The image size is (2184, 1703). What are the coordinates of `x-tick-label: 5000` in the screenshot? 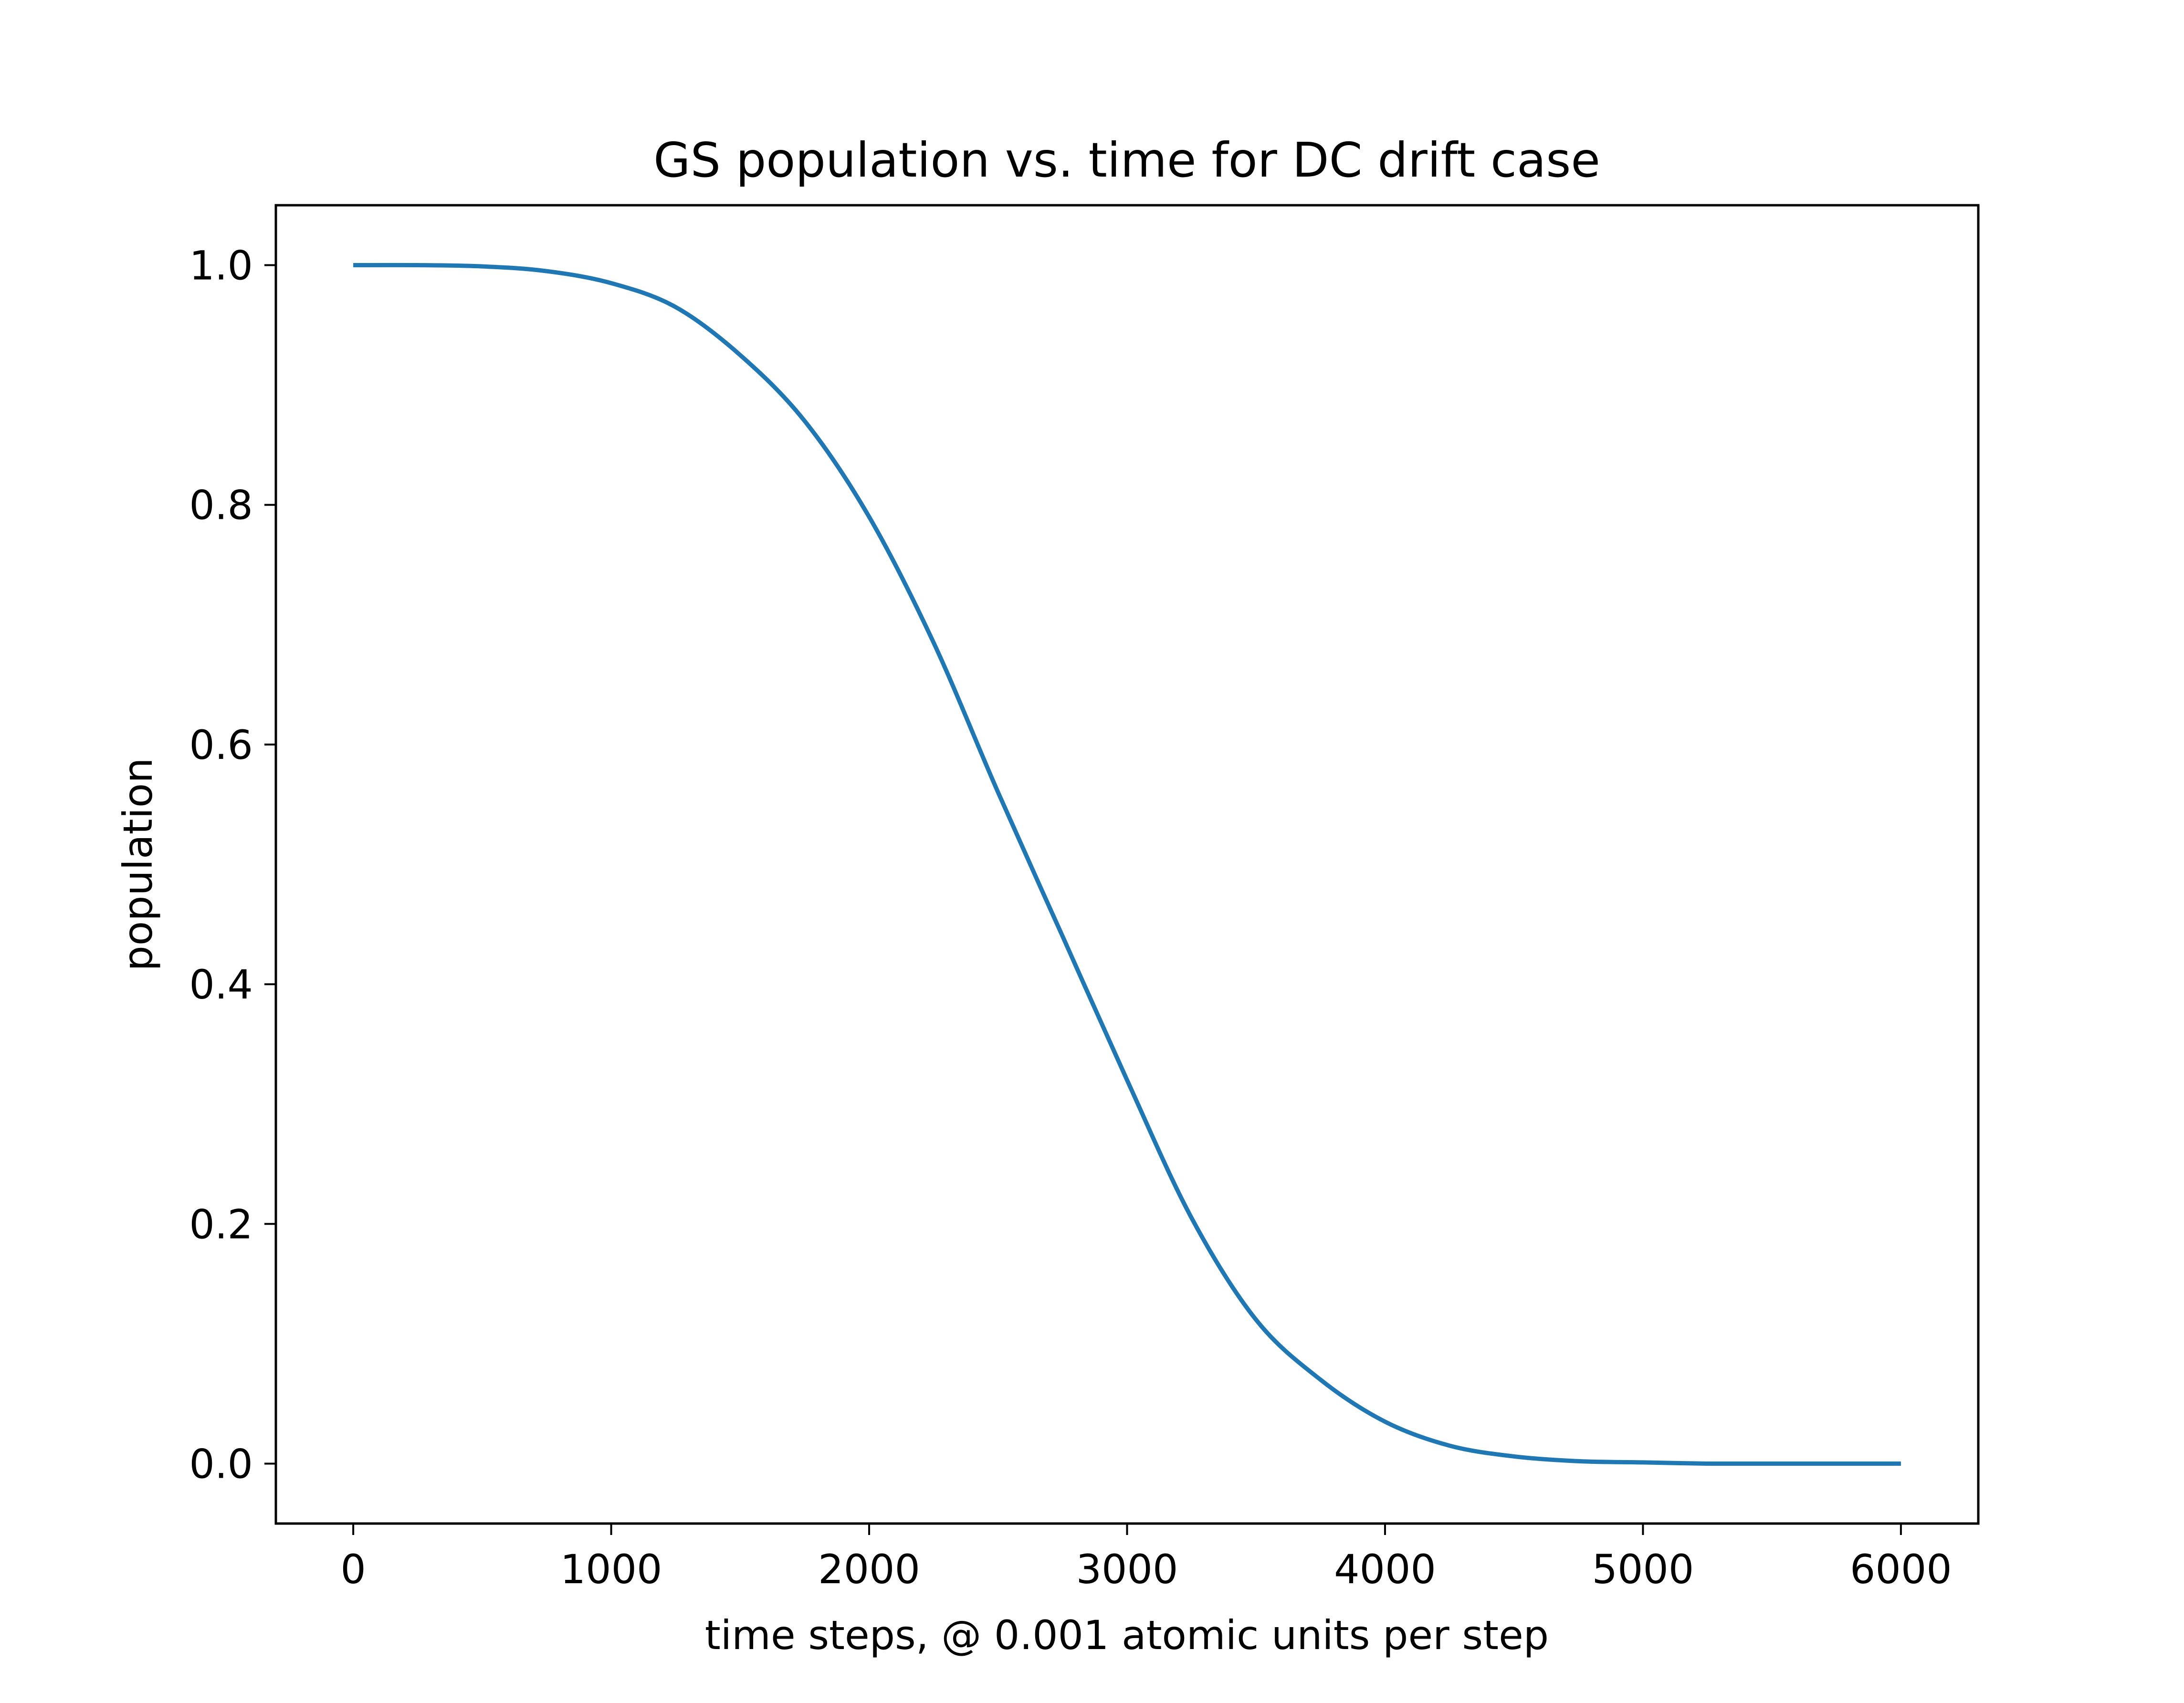 It's located at (1643, 1569).